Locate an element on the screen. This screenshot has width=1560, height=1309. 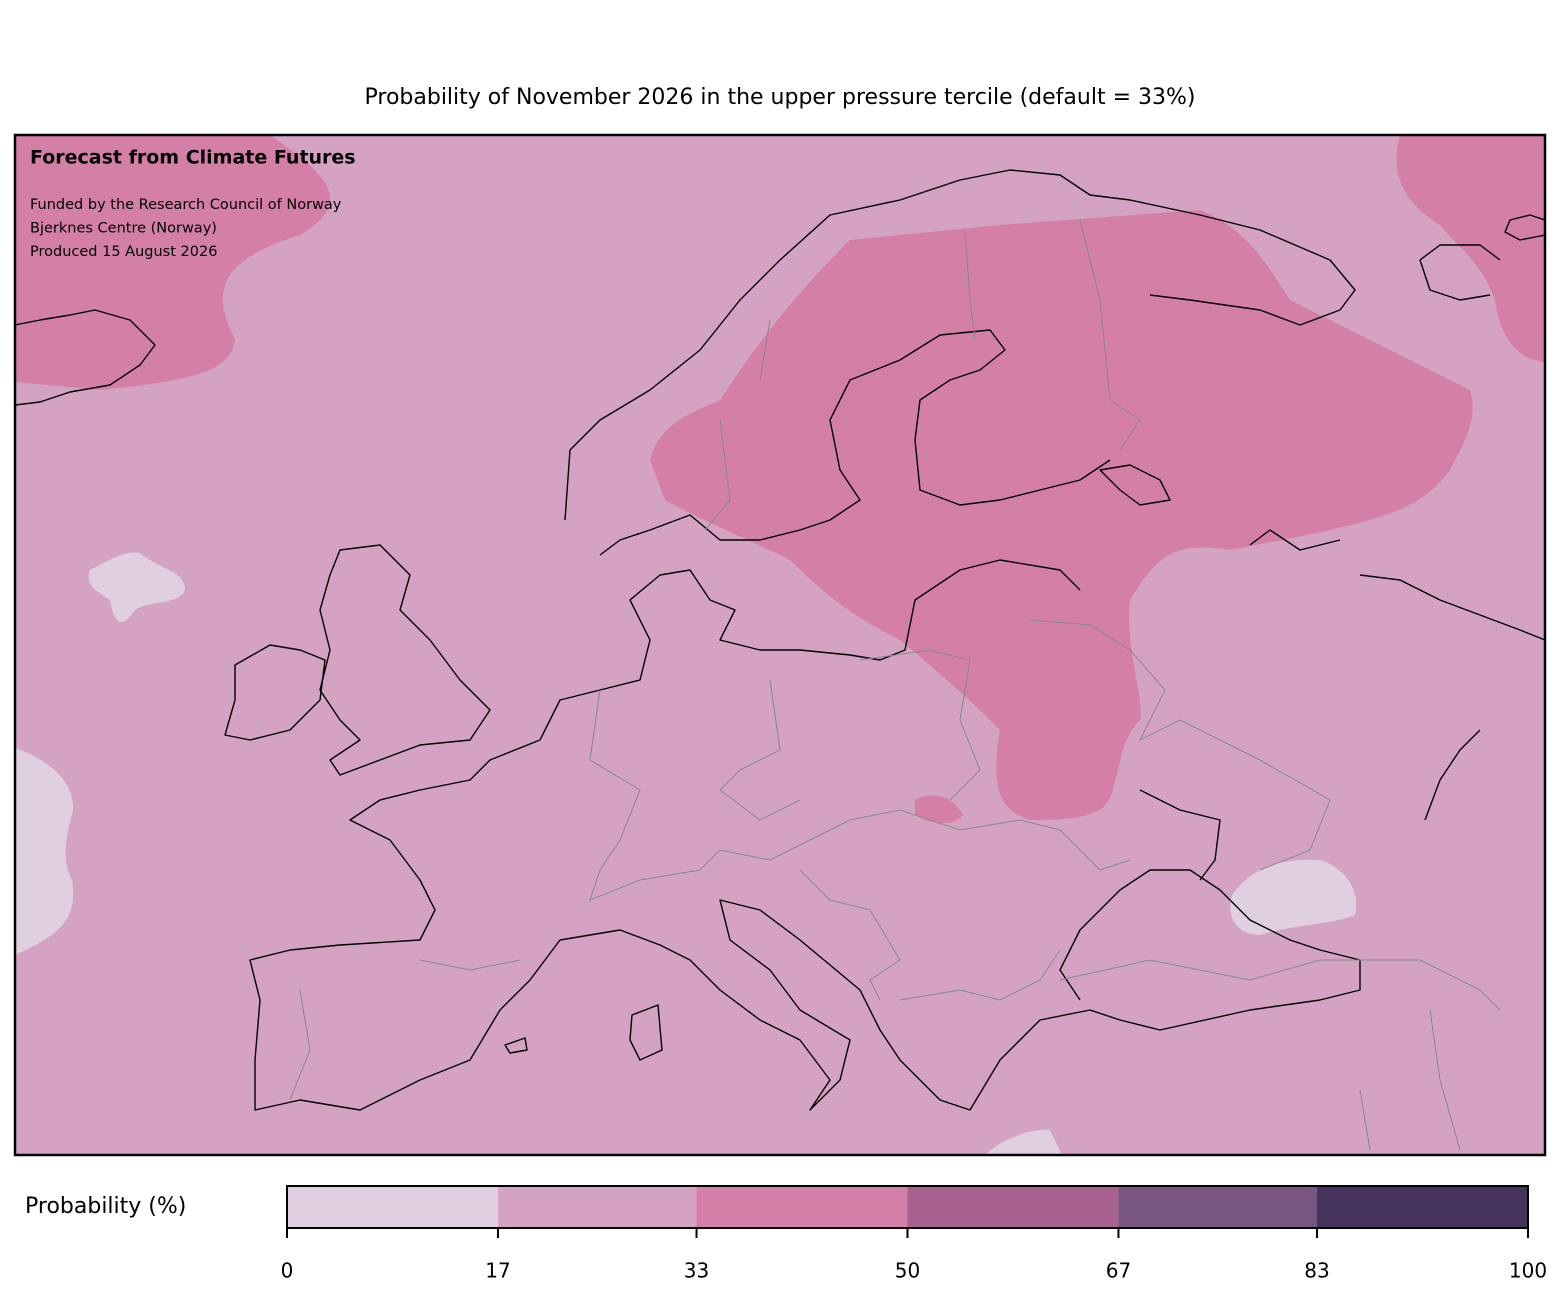
annotation-line: Funded by the Research Council of Norway is located at coordinates (186, 205).